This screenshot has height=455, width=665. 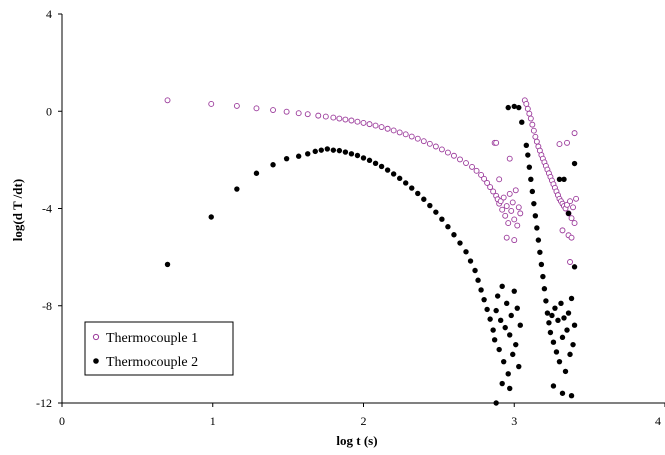 I want to click on legend: Thermocouple 1 Thermocouple 2, so click(x=159, y=348).